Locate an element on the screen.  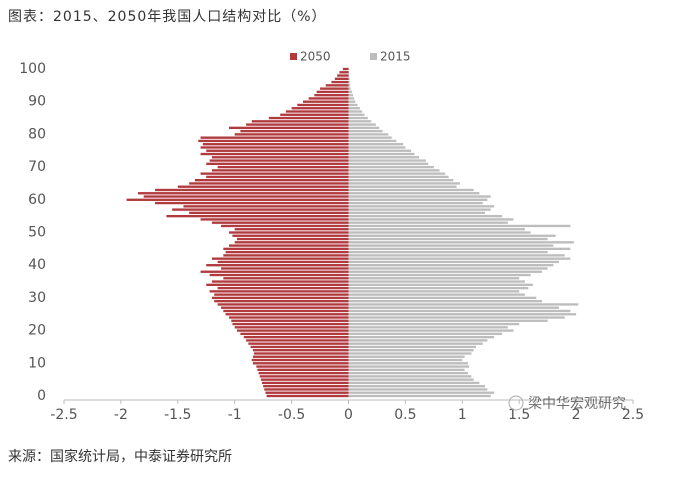
watermark: 梁中华宏观研究 is located at coordinates (577, 404).